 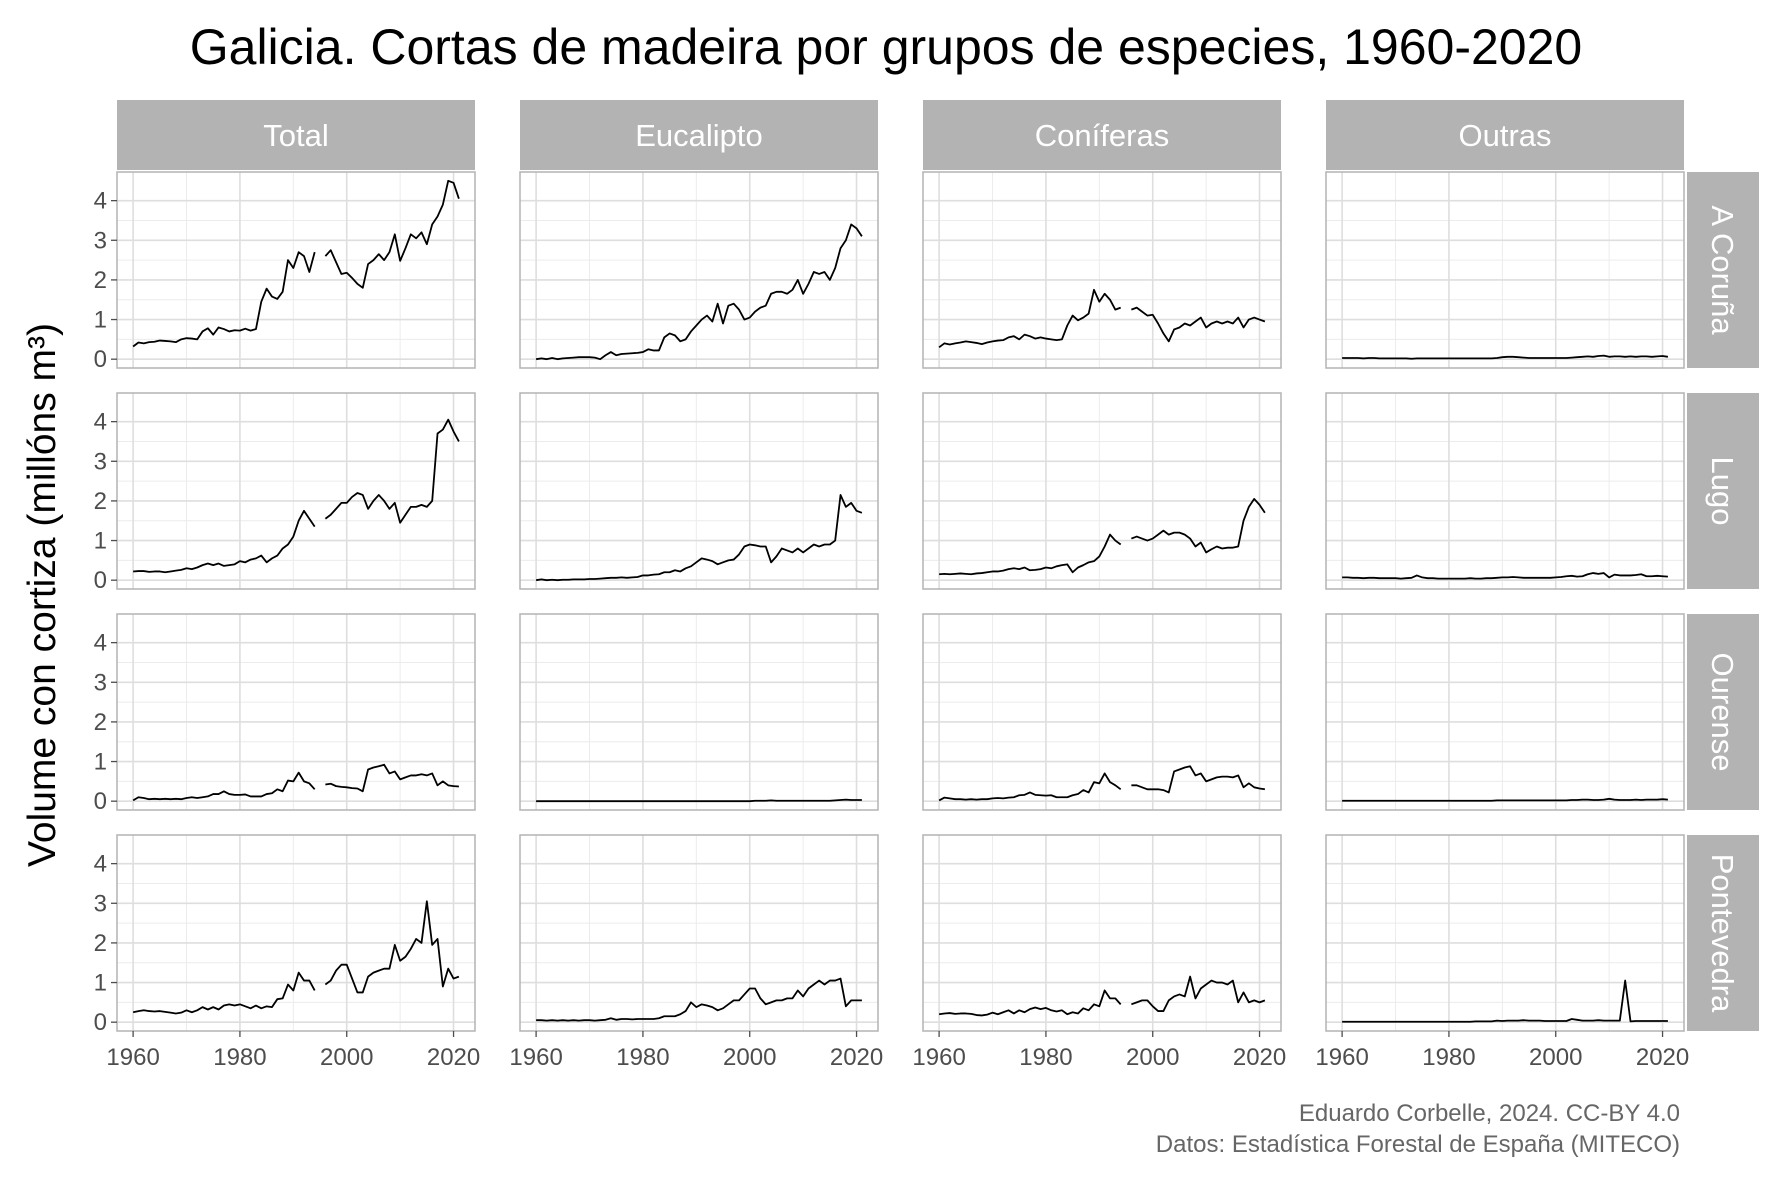 I want to click on panel-ourense-total: 0 1 2 3 4, so click(x=285, y=714).